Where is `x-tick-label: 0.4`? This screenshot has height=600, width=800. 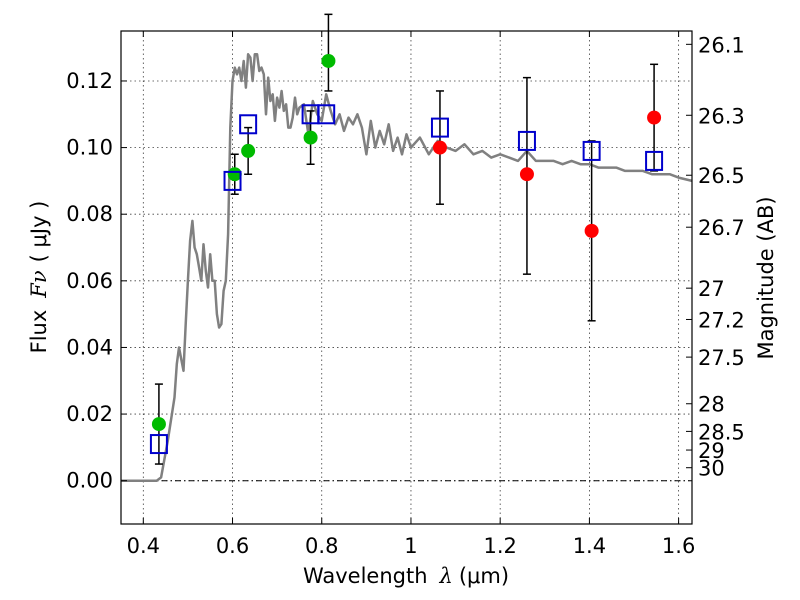 x-tick-label: 0.4 is located at coordinates (143, 546).